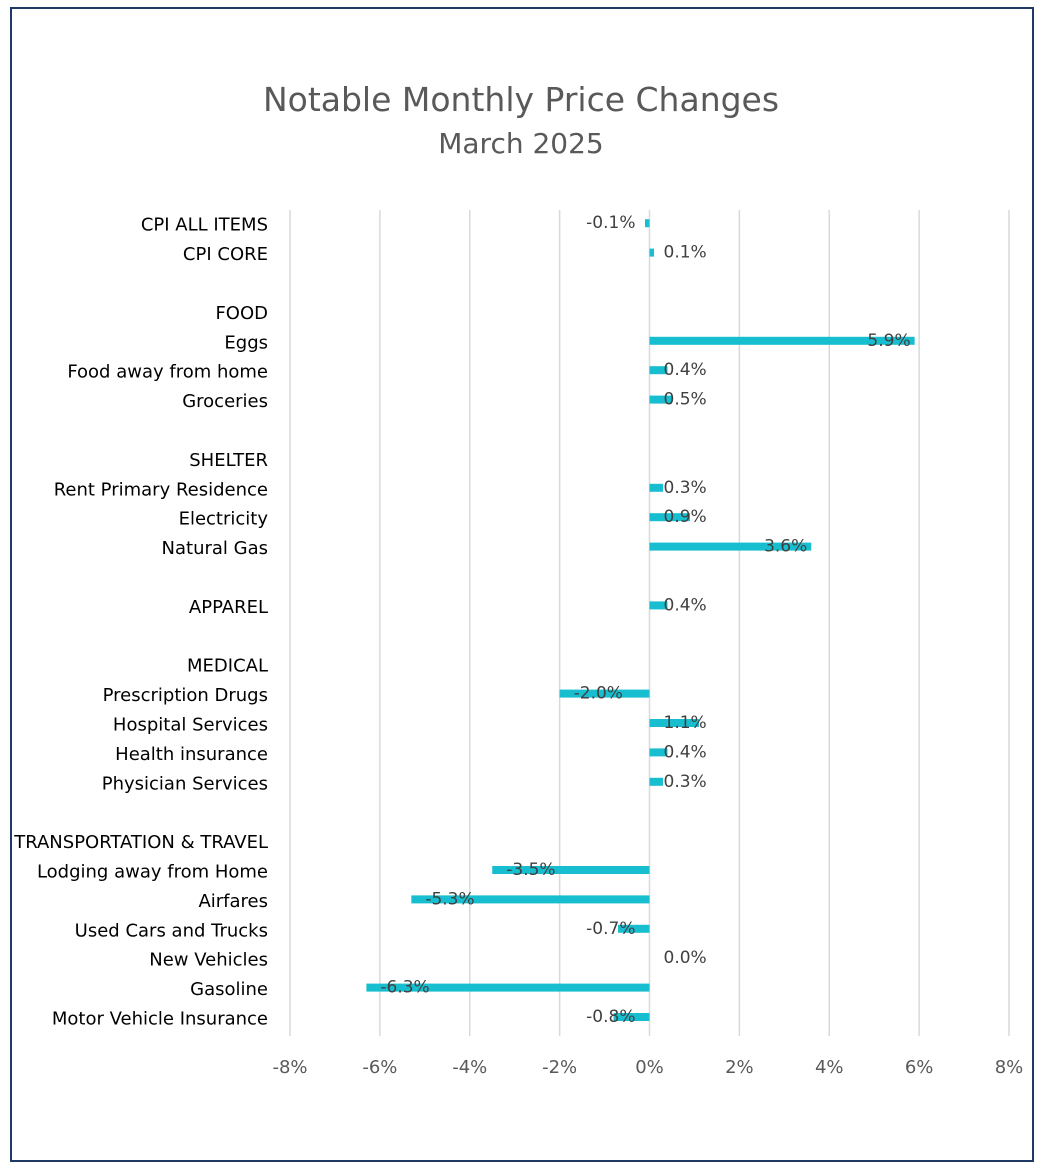 The width and height of the screenshot is (1042, 1168). I want to click on category-label: FOOD, so click(241, 313).